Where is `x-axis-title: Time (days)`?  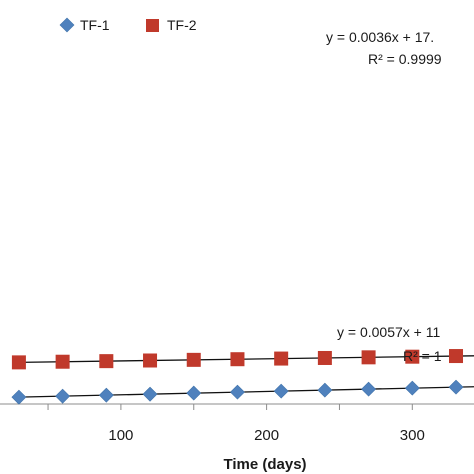
x-axis-title: Time (days) is located at coordinates (264, 464).